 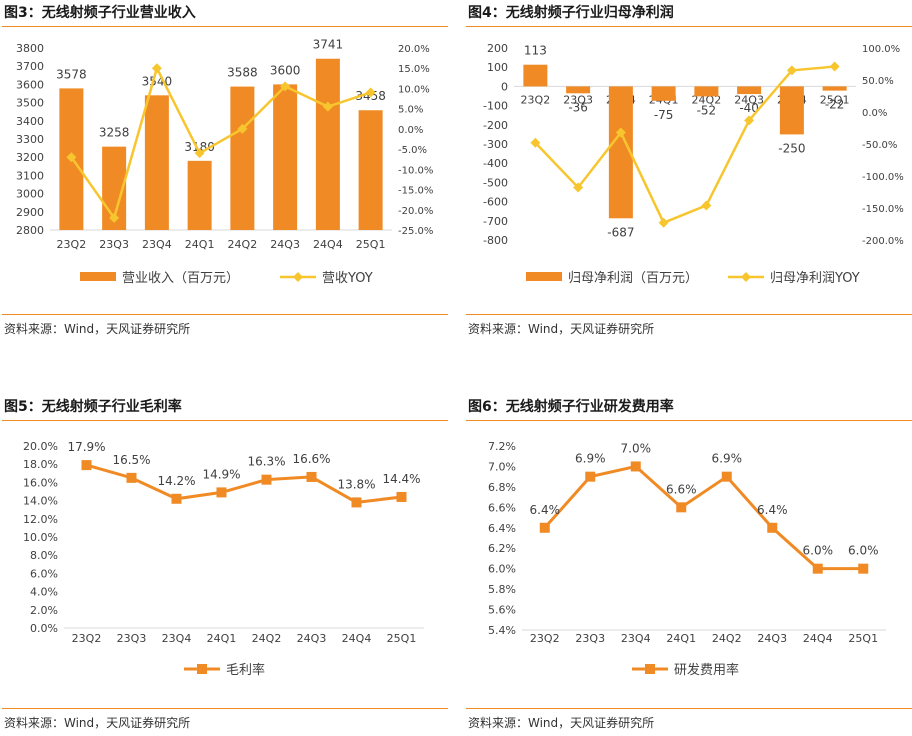 I want to click on y-tick-label: 200, so click(x=497, y=48).